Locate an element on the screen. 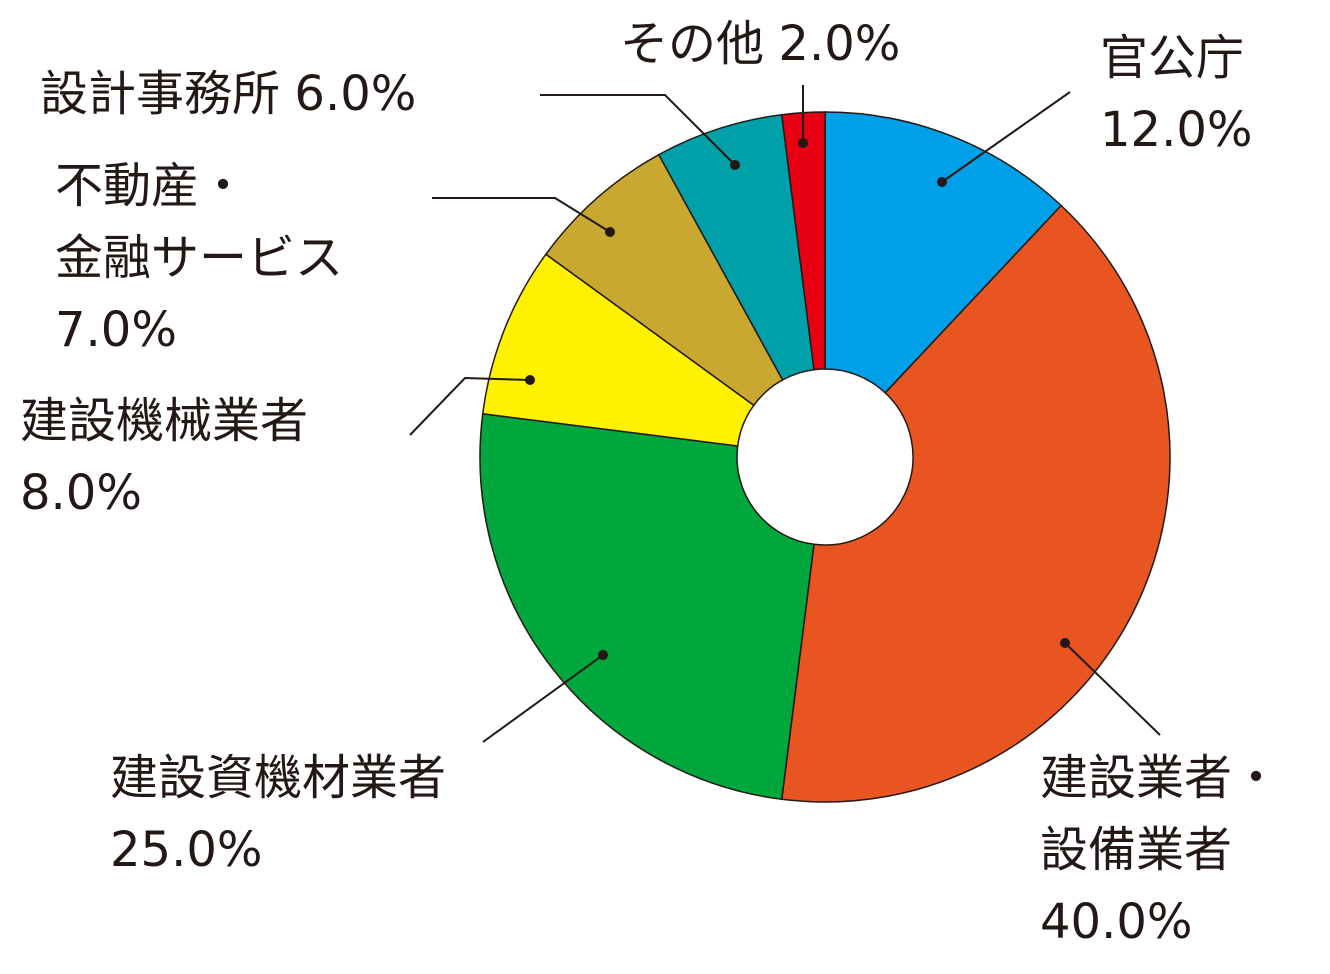 This screenshot has height=974, width=1330. value-label: 7.0% is located at coordinates (116, 330).